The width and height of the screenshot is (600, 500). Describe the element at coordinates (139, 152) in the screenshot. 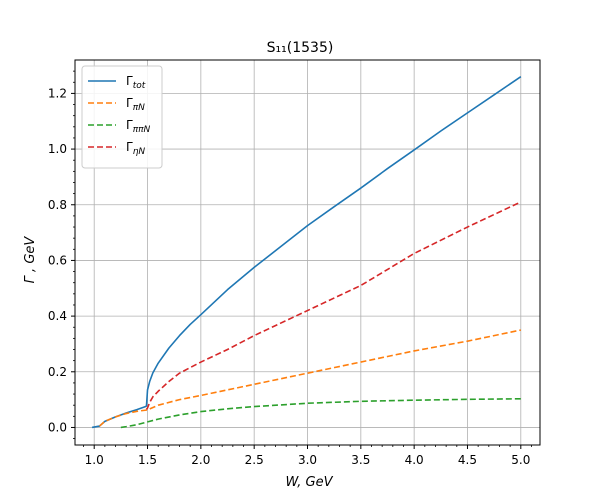

I see `legend-label-sub: ηN` at that location.